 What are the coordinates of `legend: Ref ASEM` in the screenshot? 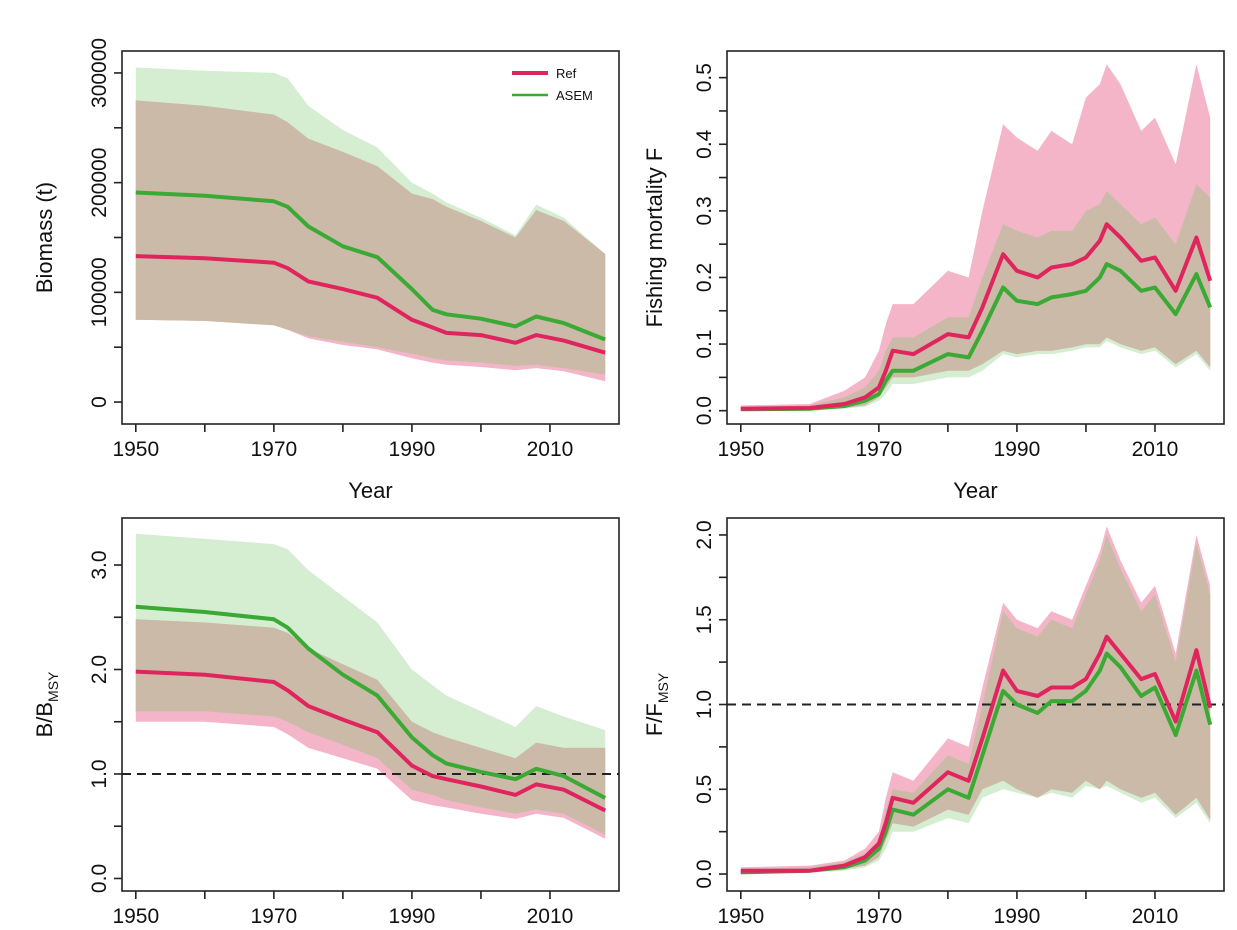 It's located at (552, 84).